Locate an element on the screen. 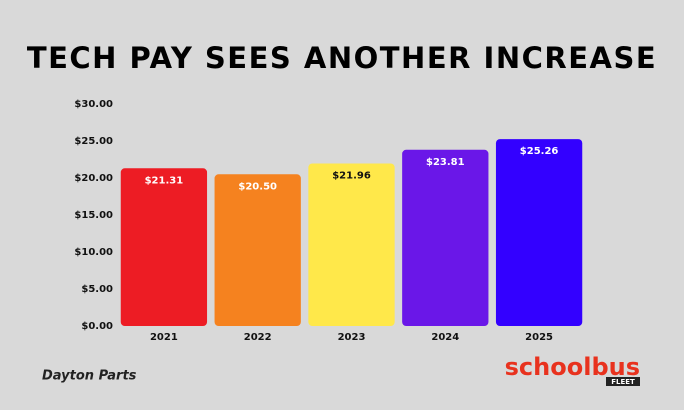 This screenshot has height=410, width=684. y-tick-label: $5.00 is located at coordinates (97, 289).